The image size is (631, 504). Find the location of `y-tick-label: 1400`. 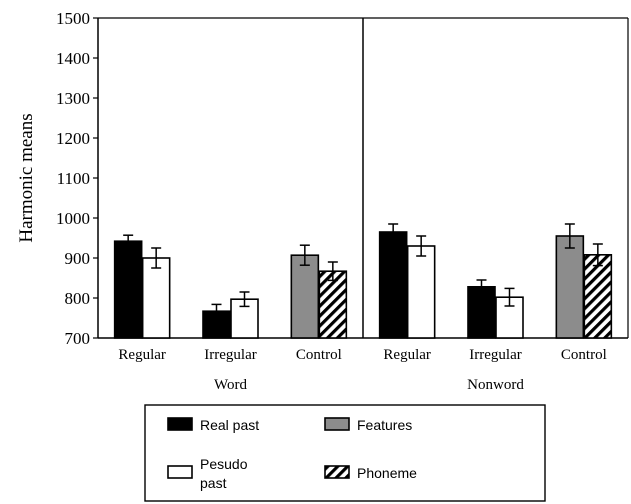

y-tick-label: 1400 is located at coordinates (73, 58).